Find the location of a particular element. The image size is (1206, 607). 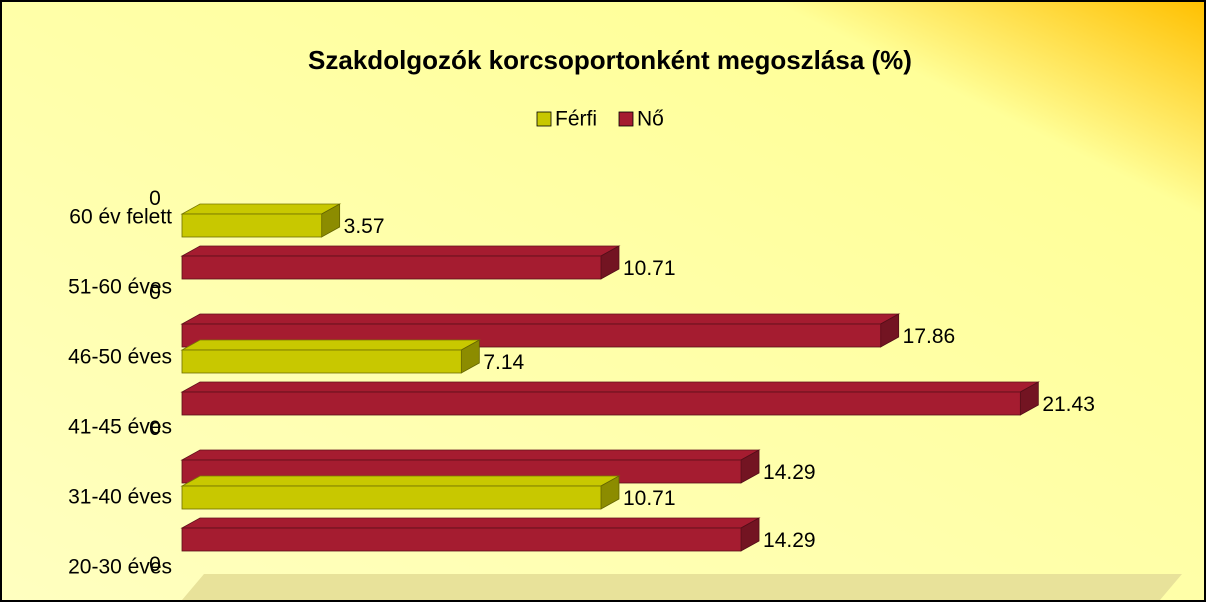

category-label: 60 év felett is located at coordinates (120, 217).